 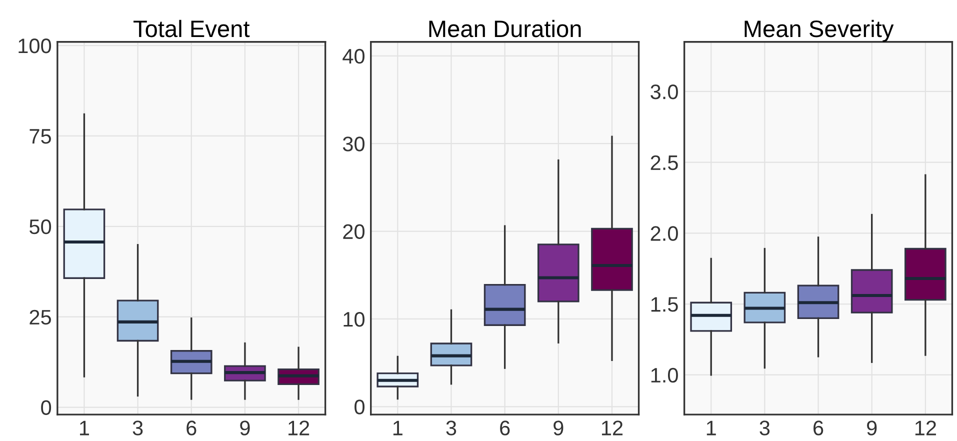 I want to click on y-tick-label: 75, so click(x=40, y=136).